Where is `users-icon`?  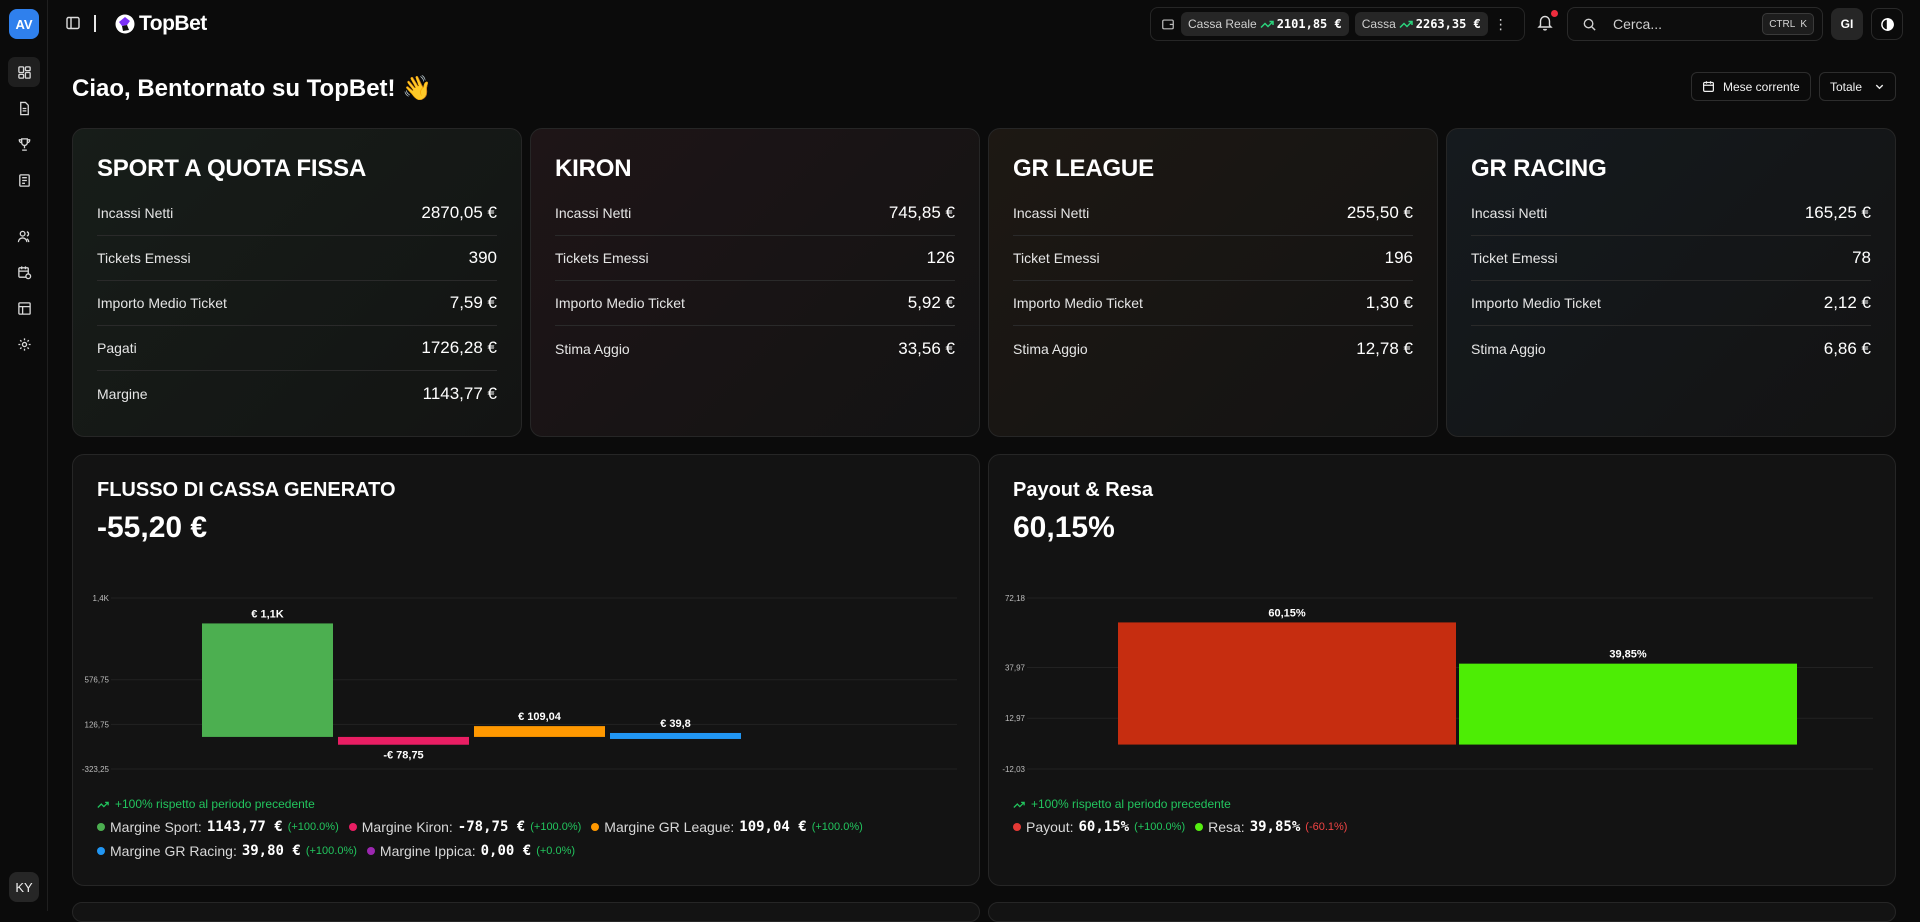 users-icon is located at coordinates (24, 236).